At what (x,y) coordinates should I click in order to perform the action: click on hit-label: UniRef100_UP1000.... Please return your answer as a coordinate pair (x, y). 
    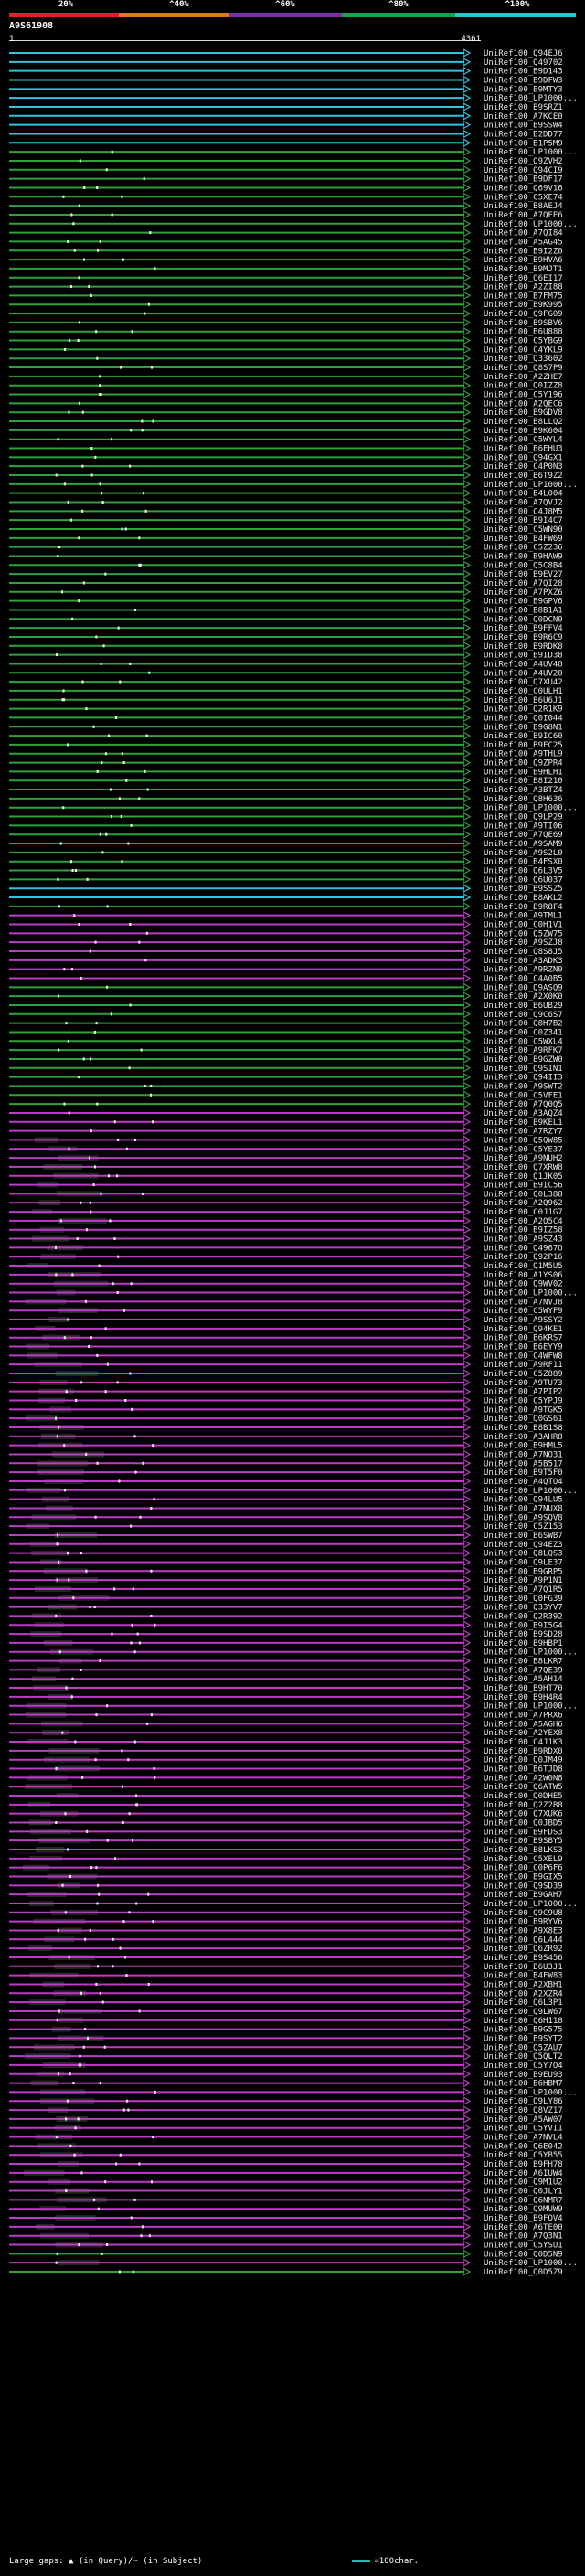
    Looking at the image, I should click on (531, 1707).